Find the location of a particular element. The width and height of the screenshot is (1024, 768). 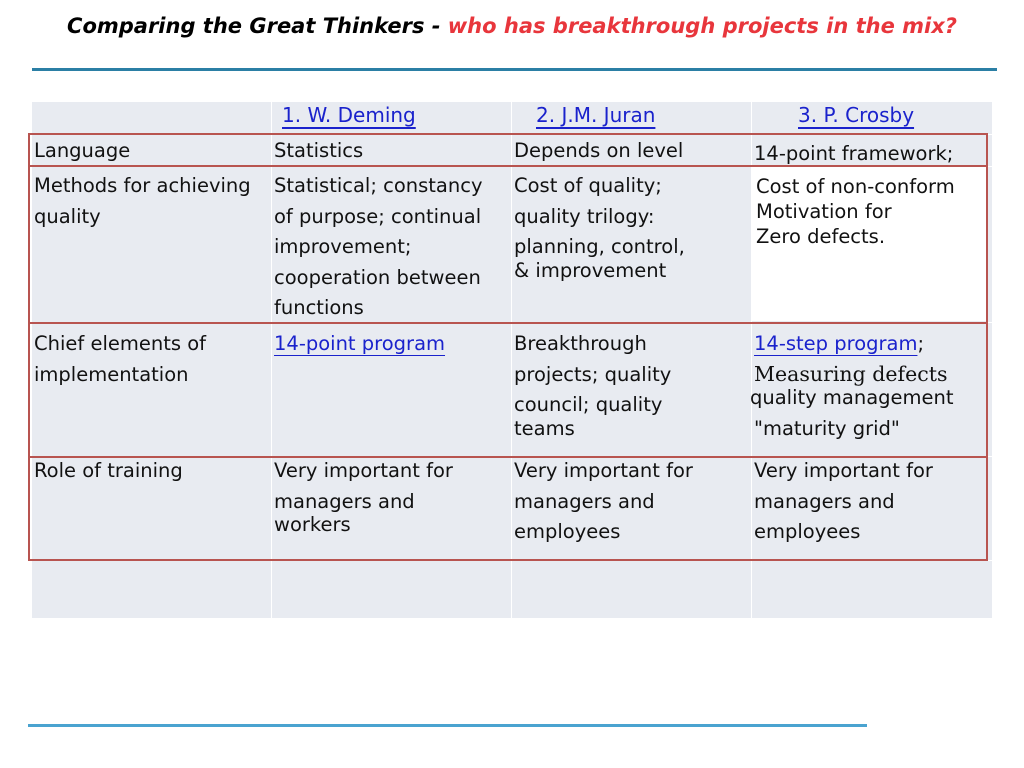

14-point-program-link: 14-point program is located at coordinates (360, 343).